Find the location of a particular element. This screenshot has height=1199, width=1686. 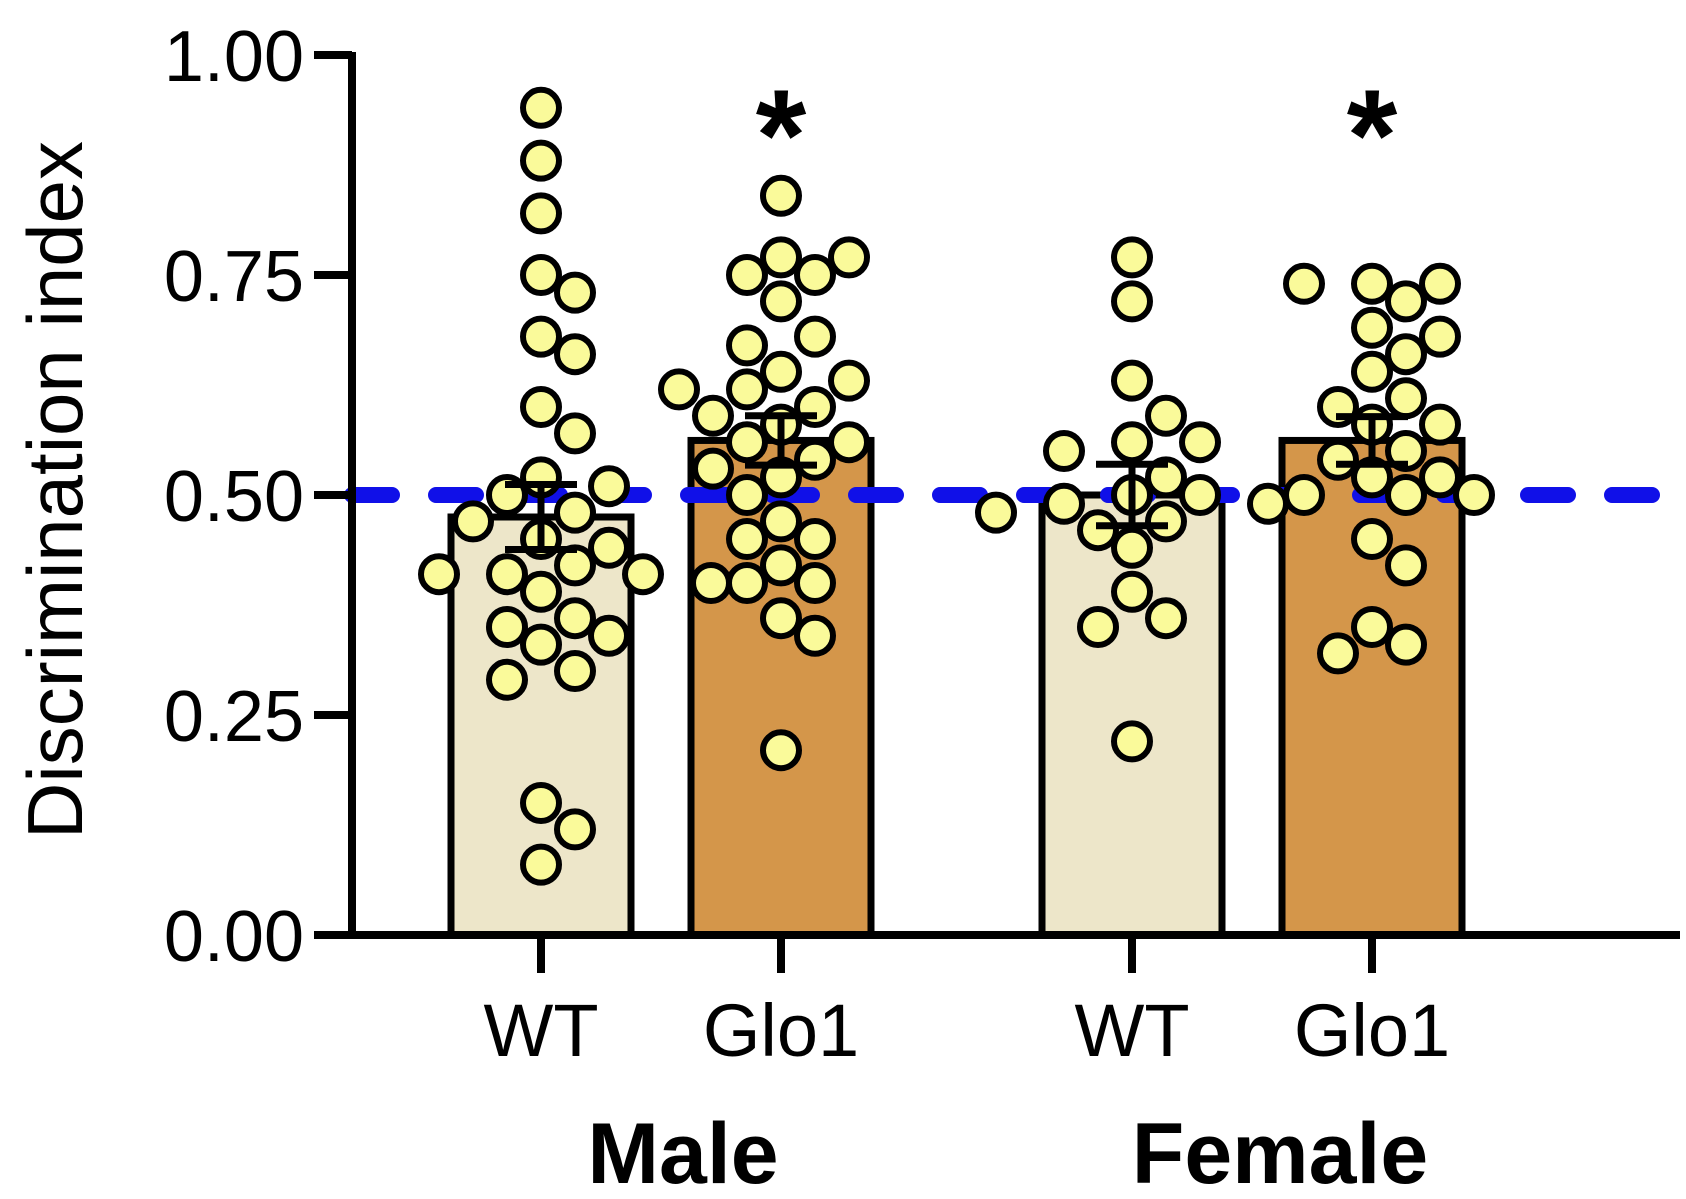

y-tick-label: 0.00 is located at coordinates (234, 937).